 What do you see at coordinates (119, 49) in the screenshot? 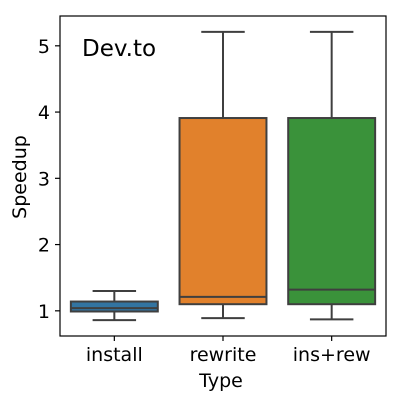
I see `chart-annotation: Dev.to` at bounding box center [119, 49].